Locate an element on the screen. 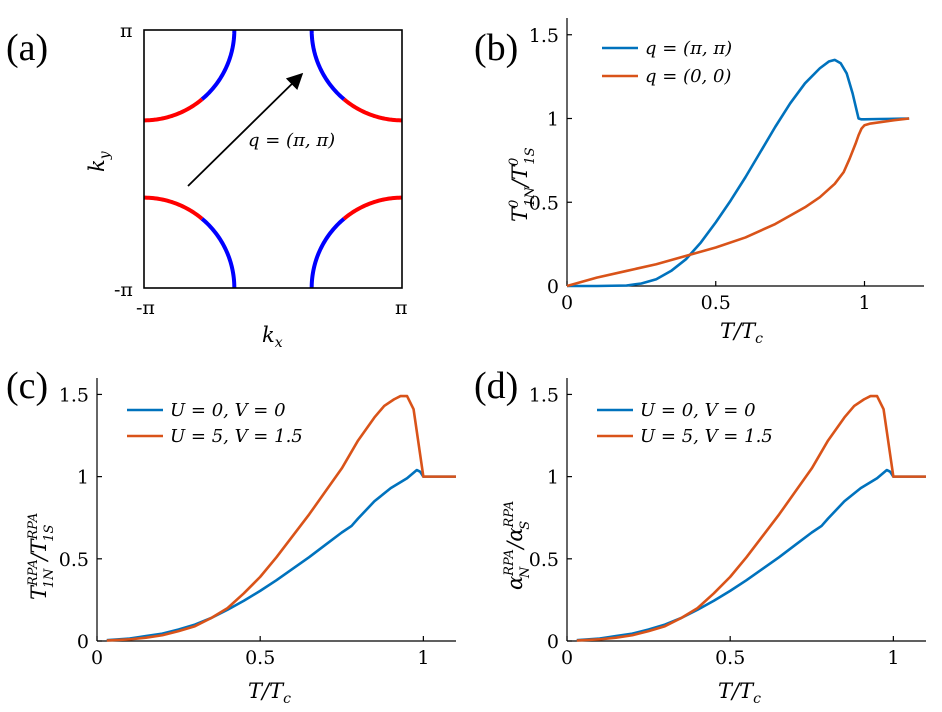  y-tick-label-c-0: 0 is located at coordinates (83, 642).